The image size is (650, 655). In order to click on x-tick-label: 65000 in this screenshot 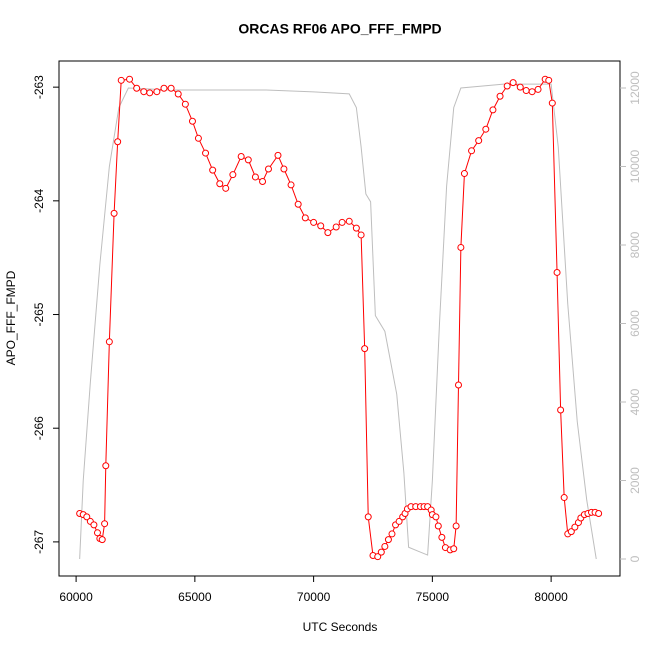, I will do `click(195, 597)`.